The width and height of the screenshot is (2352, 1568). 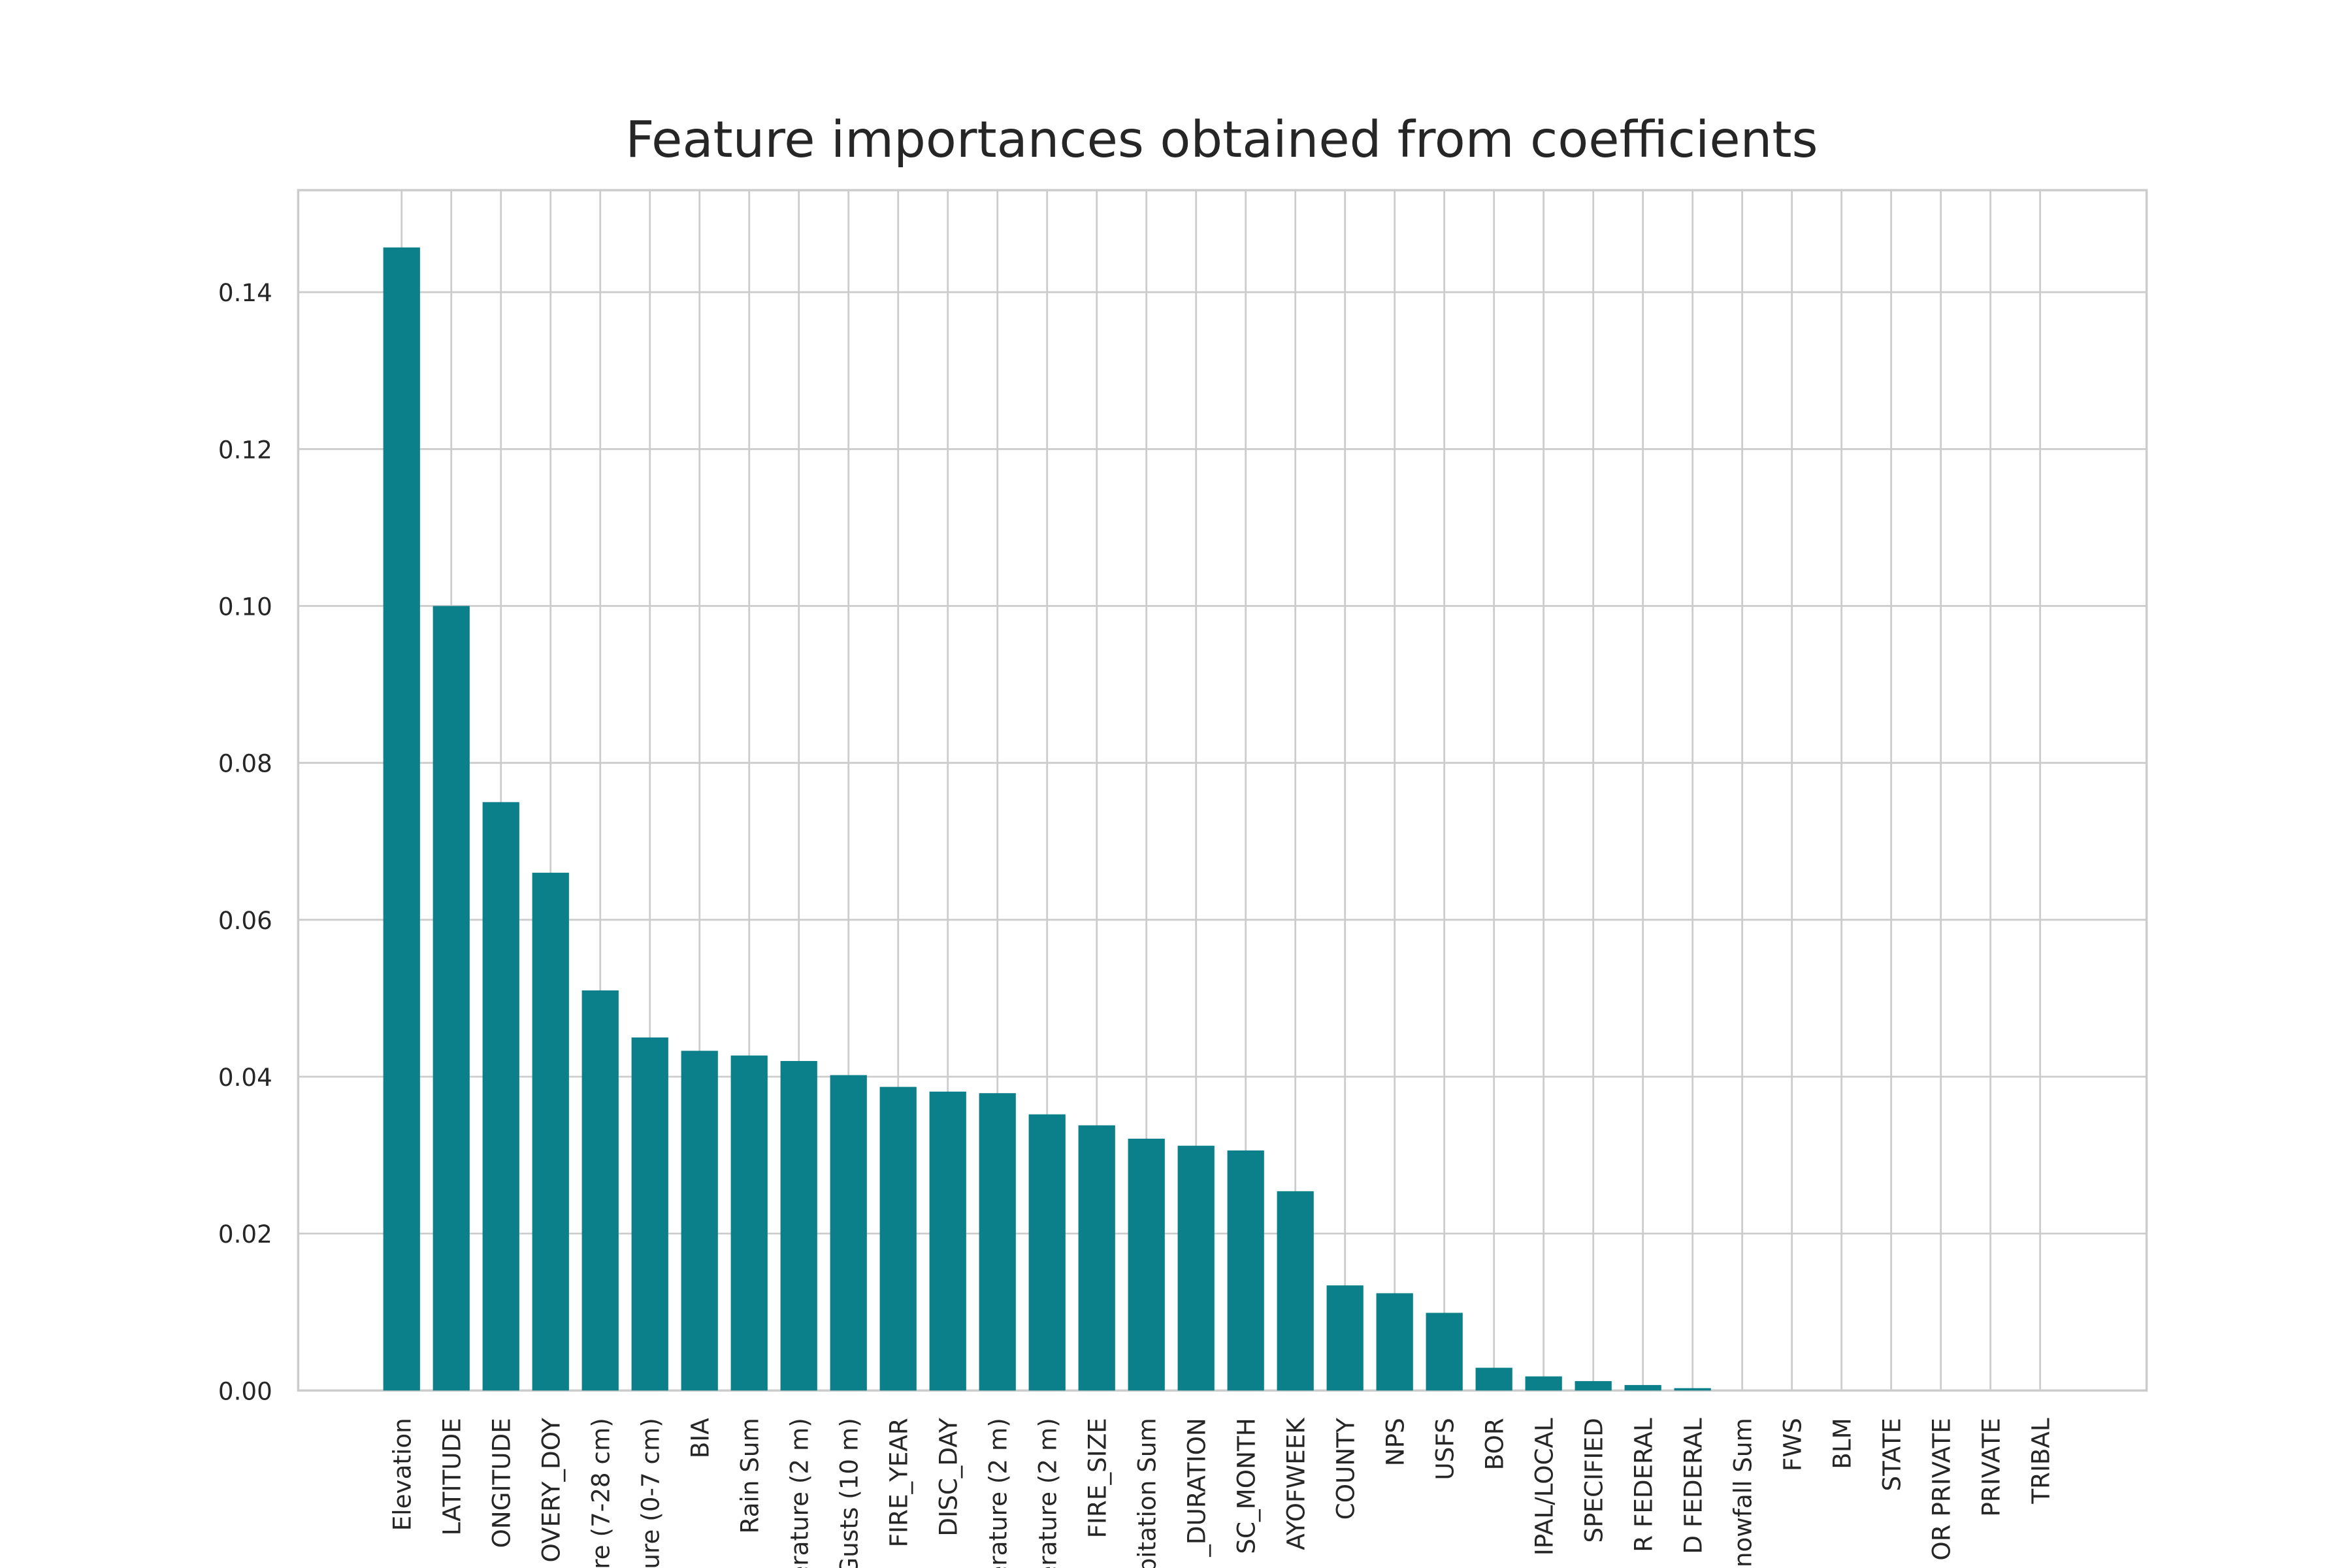 What do you see at coordinates (245, 449) in the screenshot?
I see `y-tick-label: 0.12` at bounding box center [245, 449].